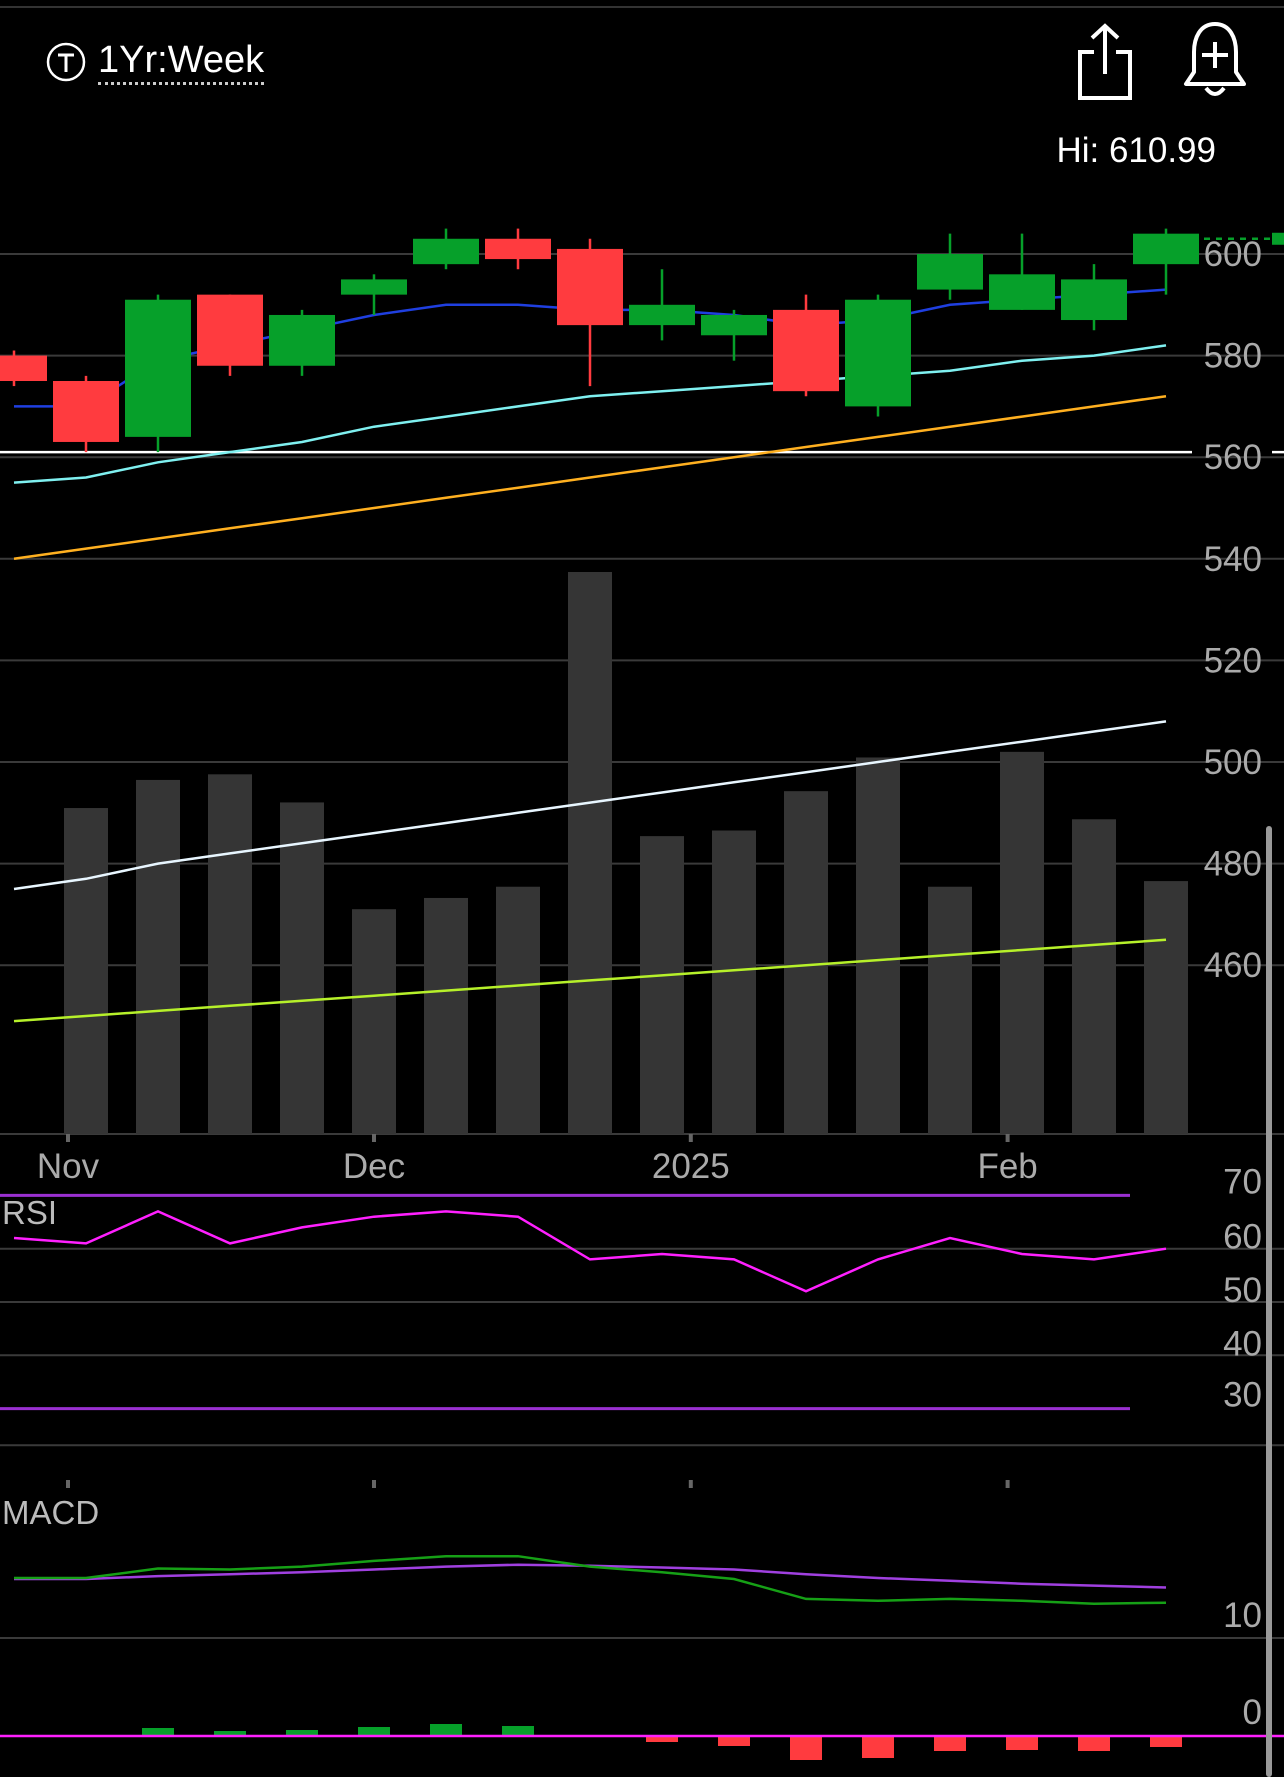 The image size is (1284, 1777). Describe the element at coordinates (1242, 1395) in the screenshot. I see `rsi-tick-label: 30` at that location.